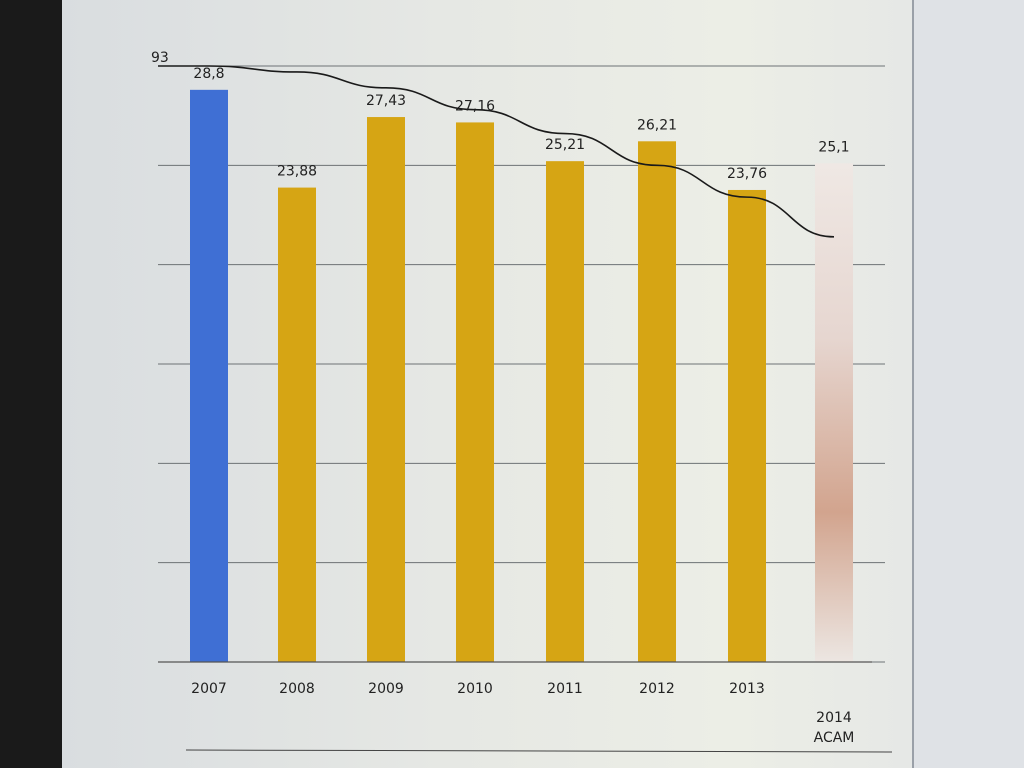  Describe the element at coordinates (834, 412) in the screenshot. I see `bar-2014` at that location.